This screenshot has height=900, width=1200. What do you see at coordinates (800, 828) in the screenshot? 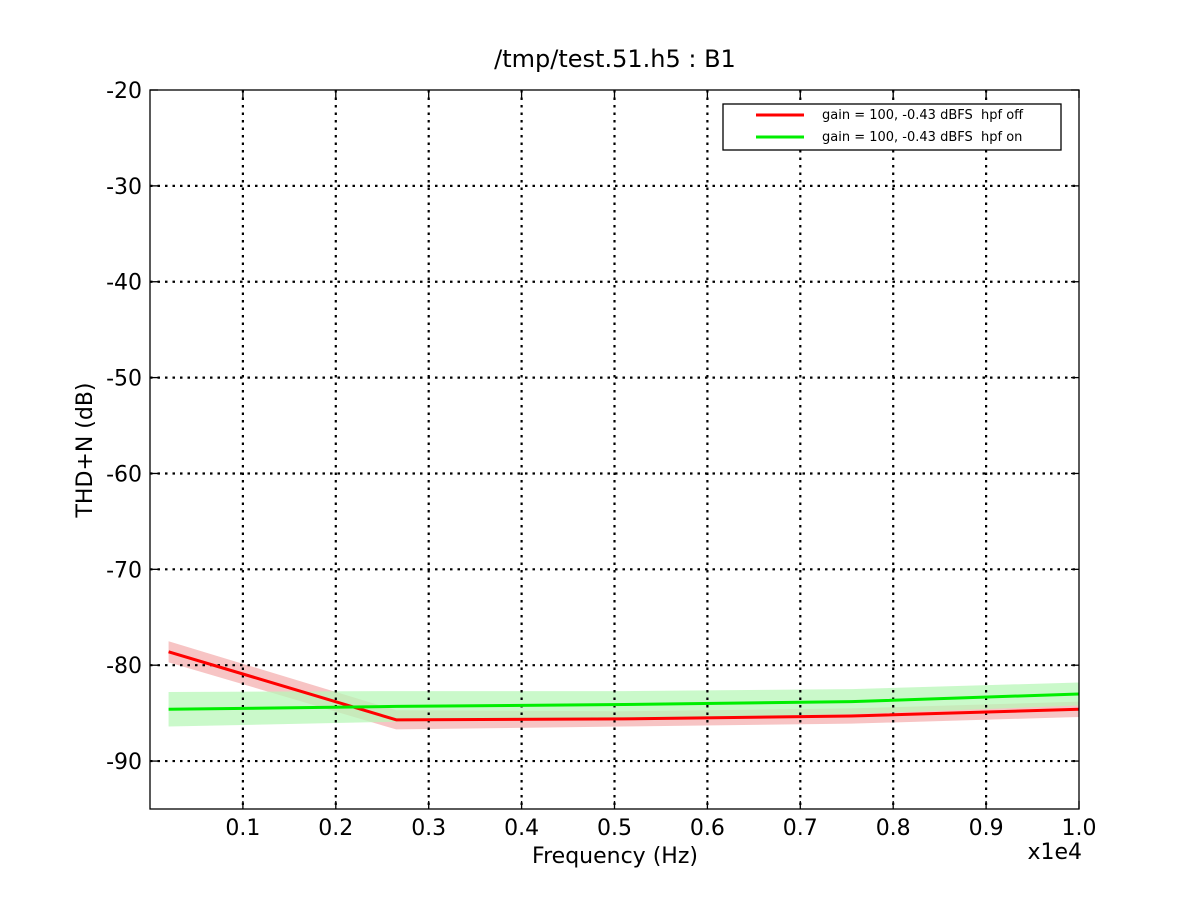
I see `x-tick-label: 0.7` at bounding box center [800, 828].